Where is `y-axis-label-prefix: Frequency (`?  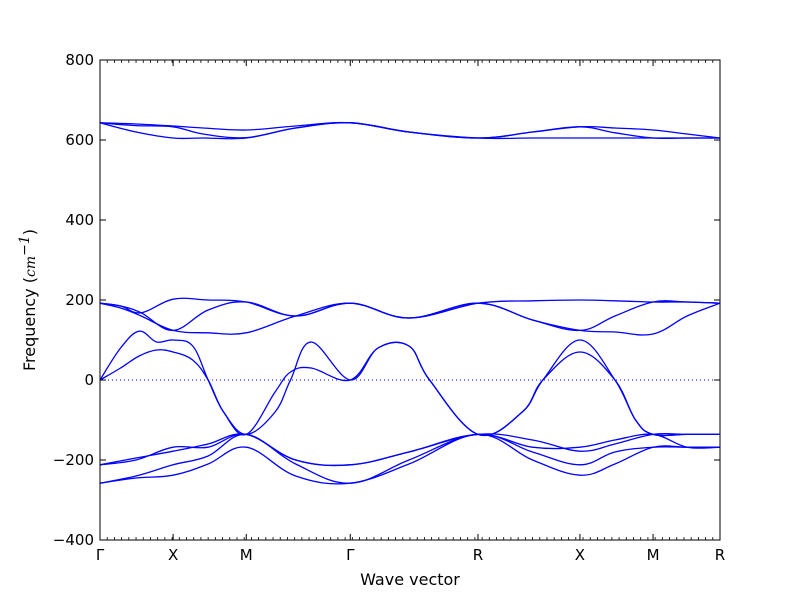
y-axis-label-prefix: Frequency ( is located at coordinates (29, 324).